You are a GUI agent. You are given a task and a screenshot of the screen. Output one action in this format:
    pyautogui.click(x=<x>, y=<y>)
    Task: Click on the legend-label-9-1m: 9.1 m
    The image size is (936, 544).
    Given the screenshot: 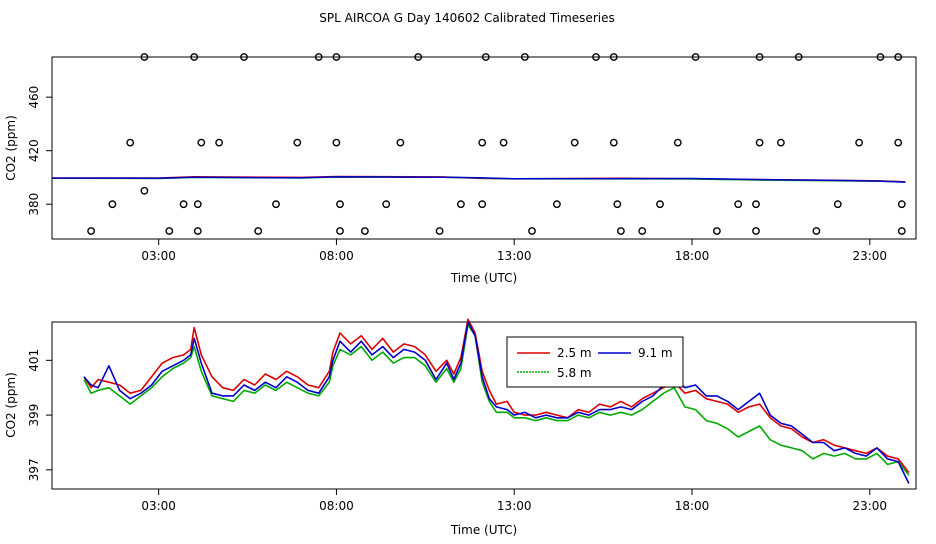 What is the action you would take?
    pyautogui.click(x=655, y=353)
    